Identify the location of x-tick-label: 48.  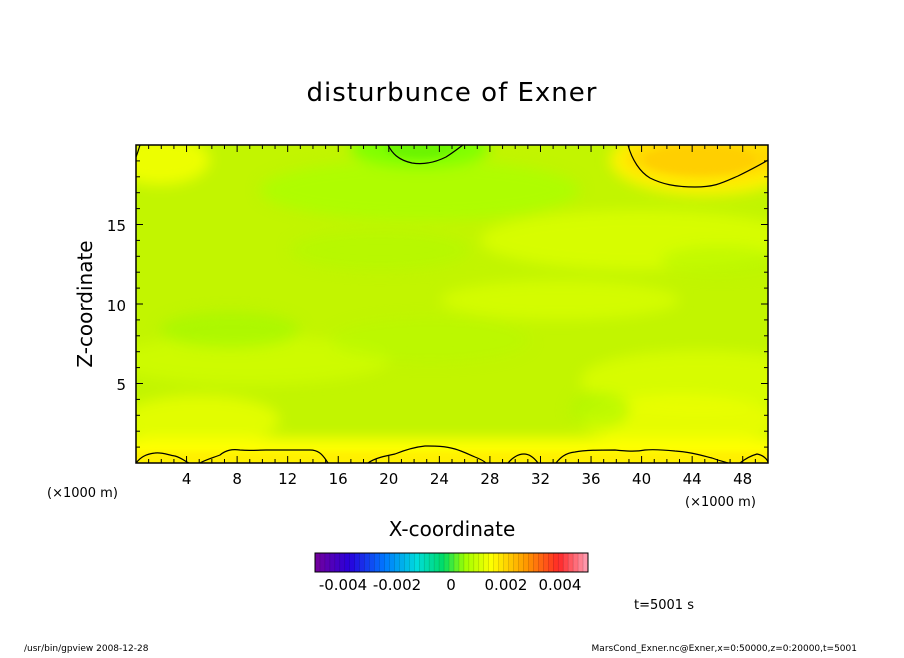
(742, 479).